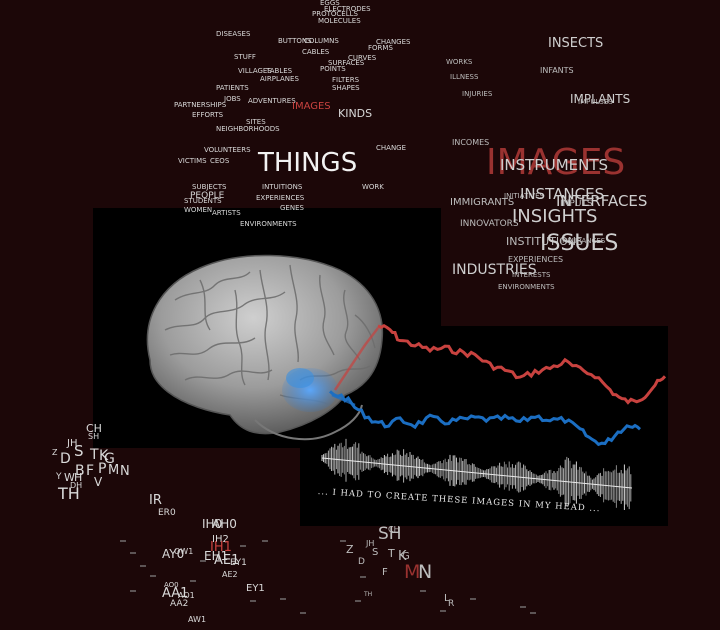 The height and width of the screenshot is (630, 720). I want to click on word: STUFF, so click(245, 57).